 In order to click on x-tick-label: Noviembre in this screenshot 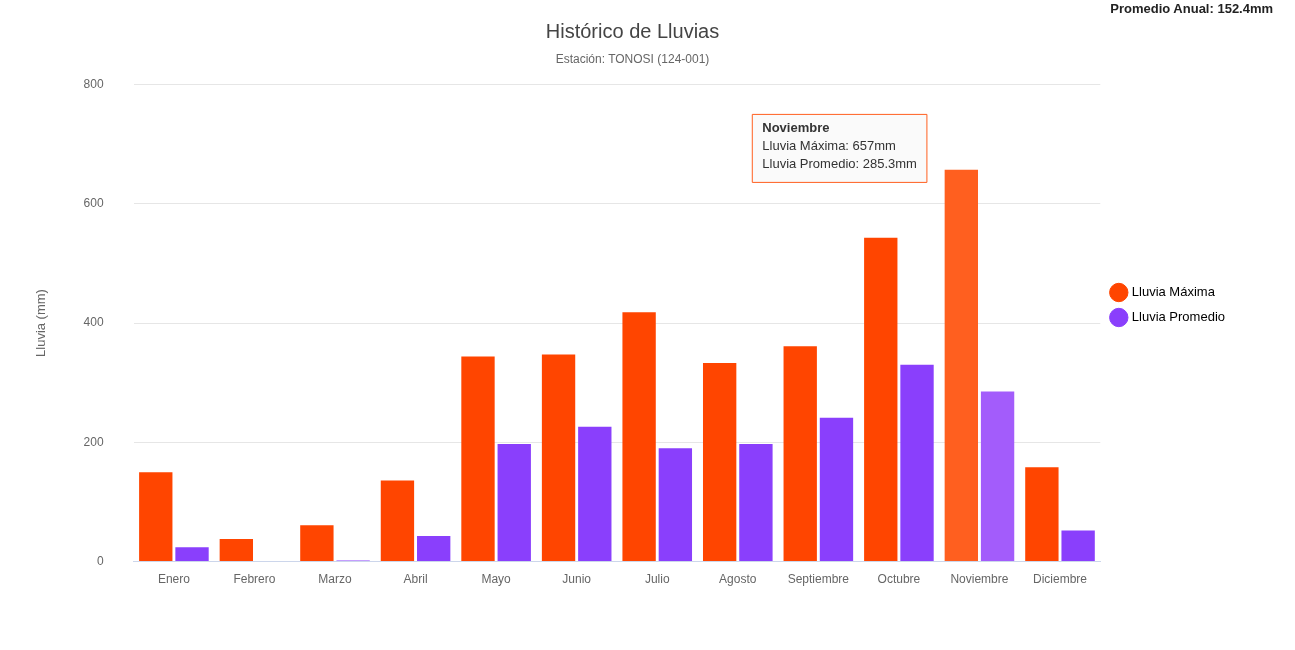, I will do `click(979, 579)`.